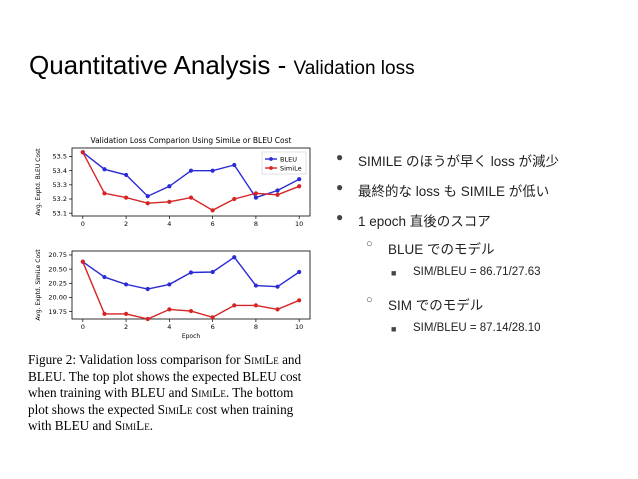 This screenshot has height=479, width=638. I want to click on y-tick-label: 53.1, so click(60, 213).